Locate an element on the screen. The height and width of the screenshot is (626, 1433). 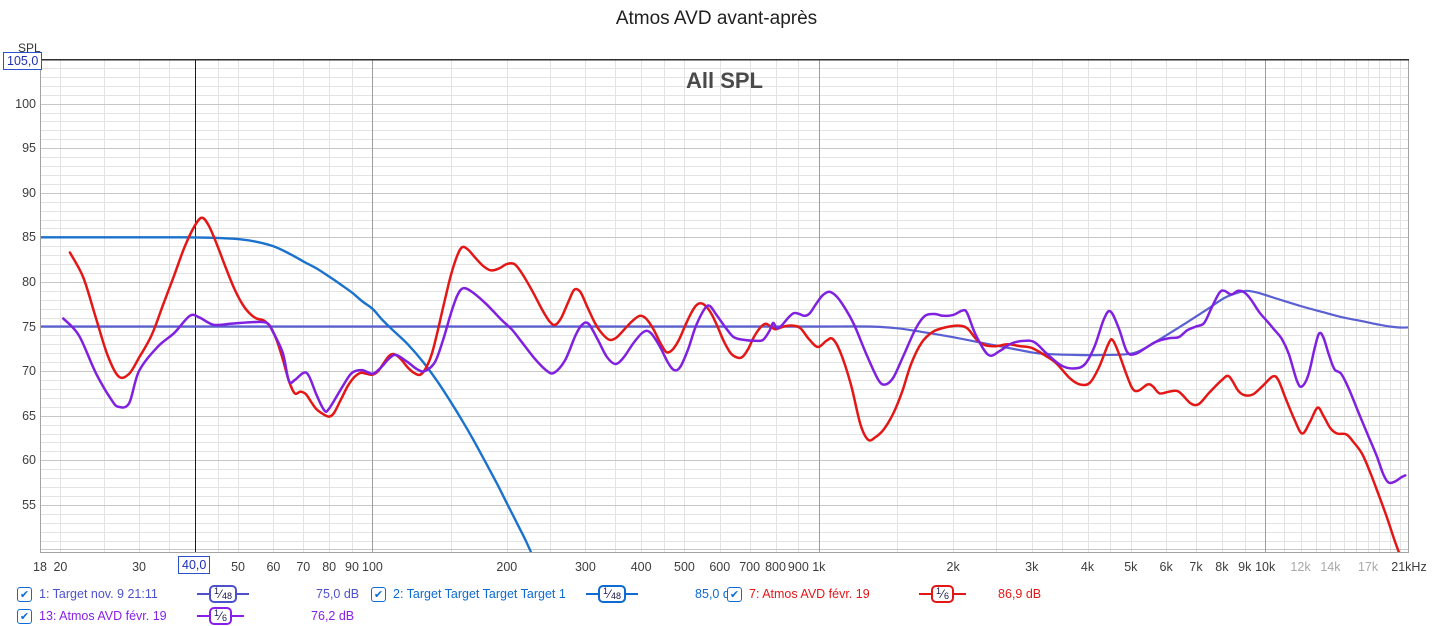
x-tick-label: 300 is located at coordinates (585, 567).